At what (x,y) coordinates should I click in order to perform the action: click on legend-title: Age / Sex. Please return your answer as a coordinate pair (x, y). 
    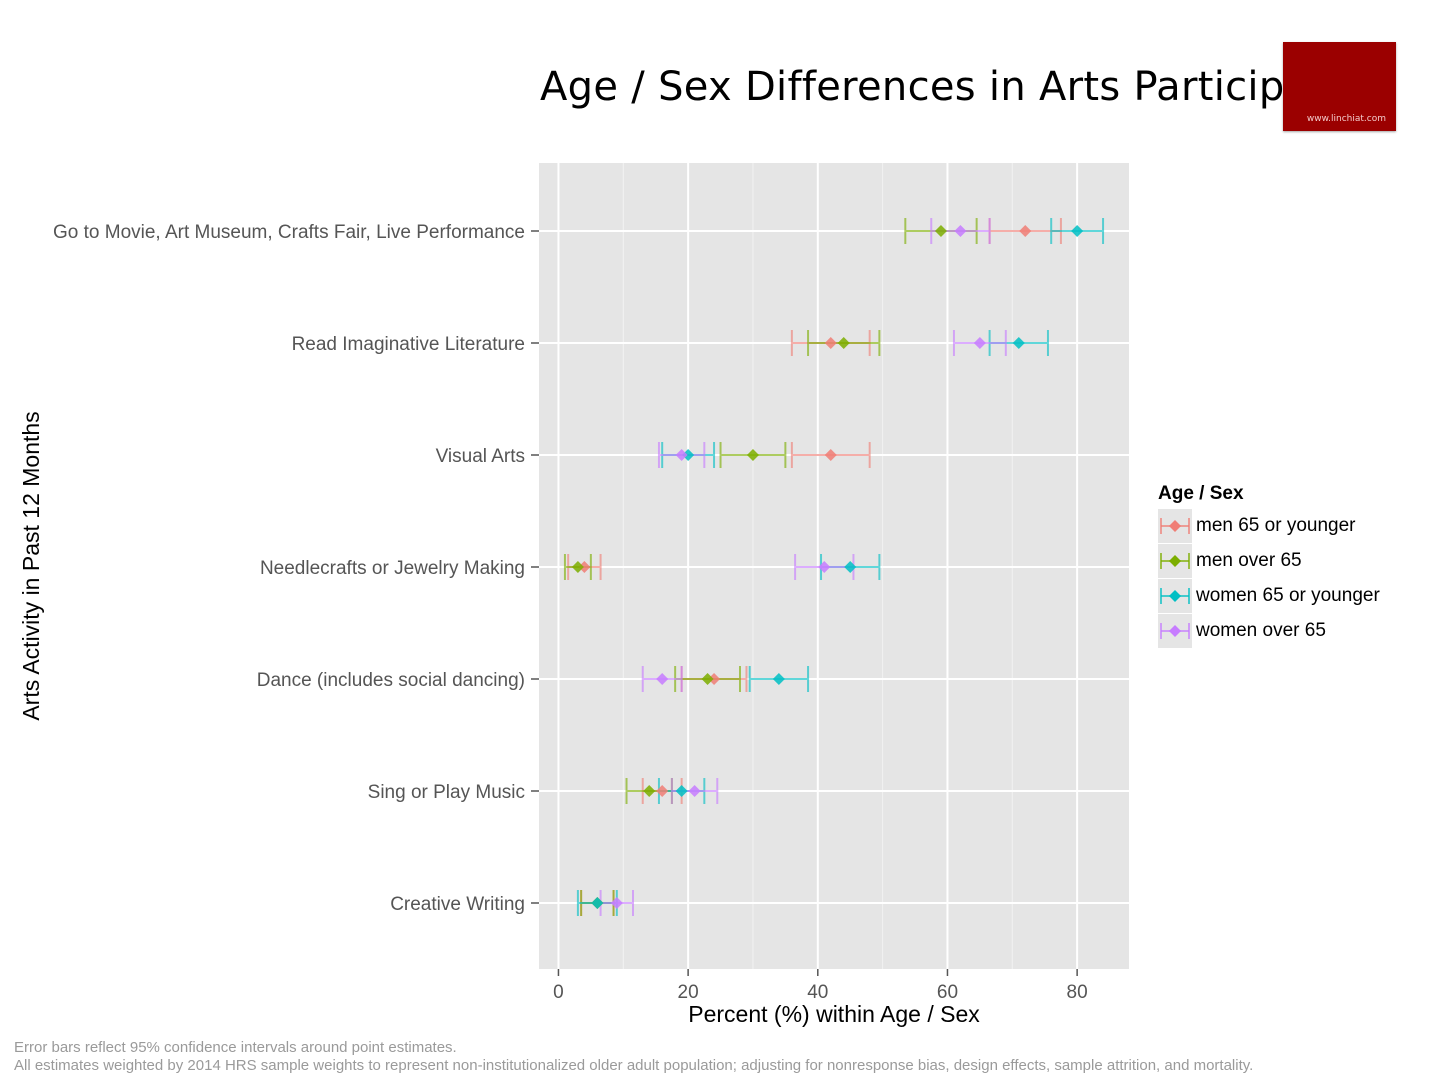
    Looking at the image, I should click on (1201, 493).